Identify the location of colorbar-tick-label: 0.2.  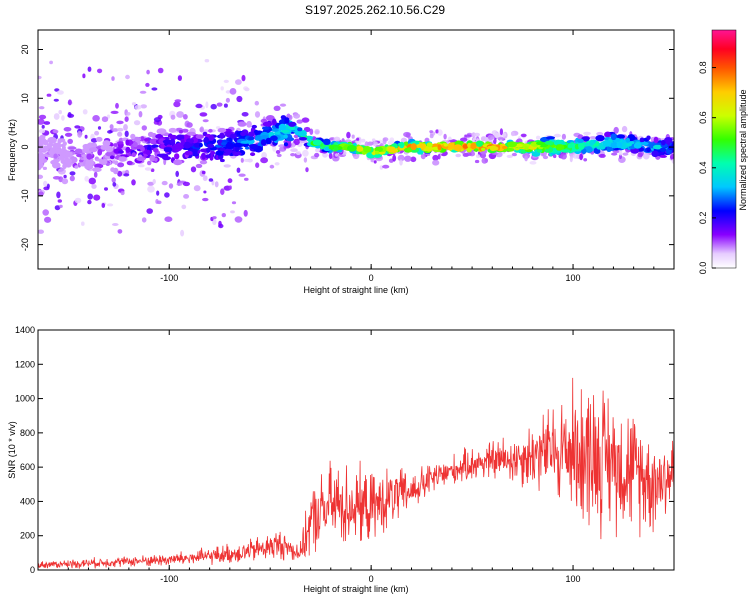
(703, 218).